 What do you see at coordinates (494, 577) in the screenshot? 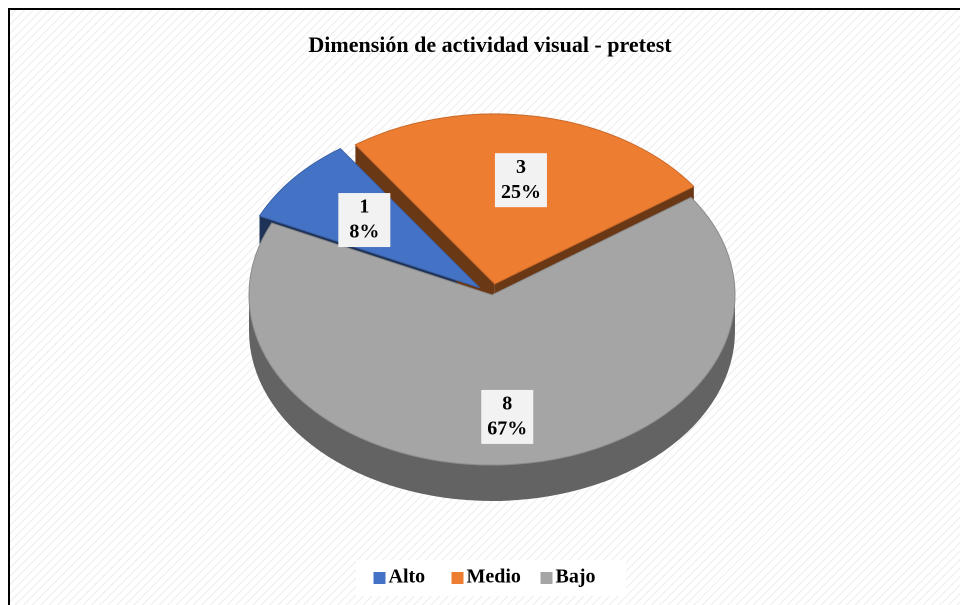
I see `legend-label: Medio` at bounding box center [494, 577].